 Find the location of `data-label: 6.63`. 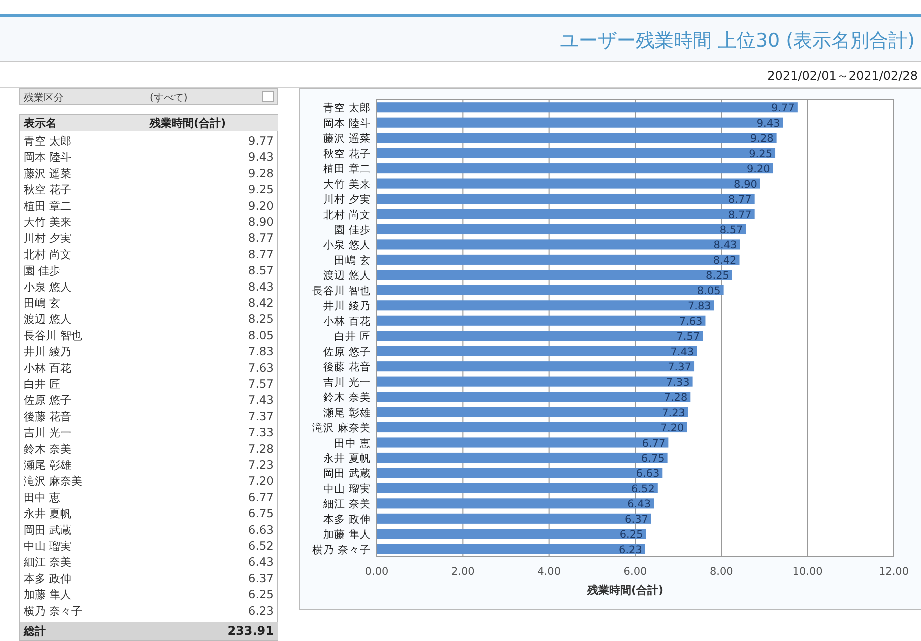

data-label: 6.63 is located at coordinates (648, 474).